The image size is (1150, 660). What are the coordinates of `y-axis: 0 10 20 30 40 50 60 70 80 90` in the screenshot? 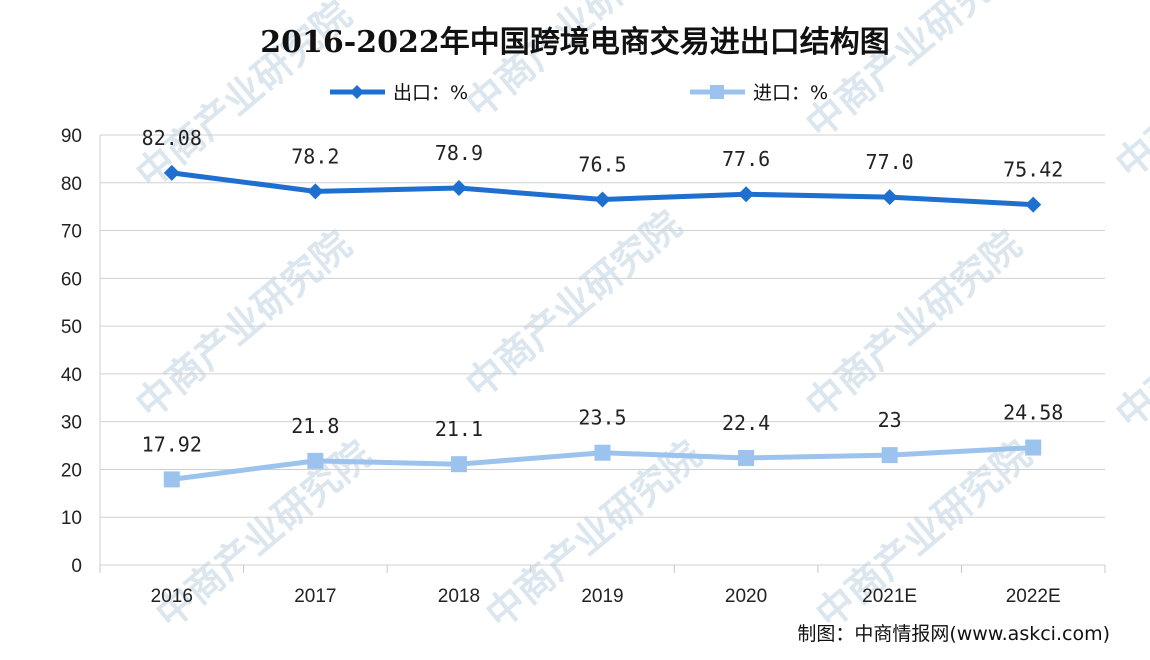 It's located at (81, 351).